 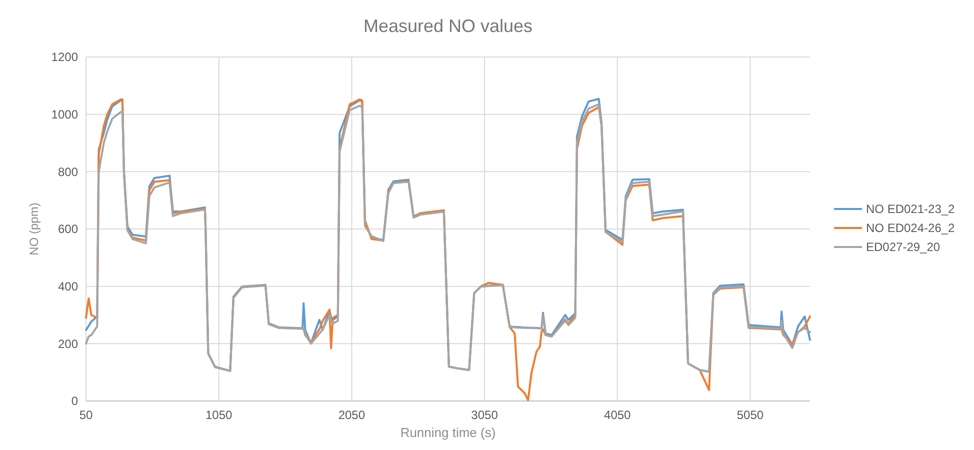 I want to click on x-tick-label: 4050, so click(x=618, y=415).